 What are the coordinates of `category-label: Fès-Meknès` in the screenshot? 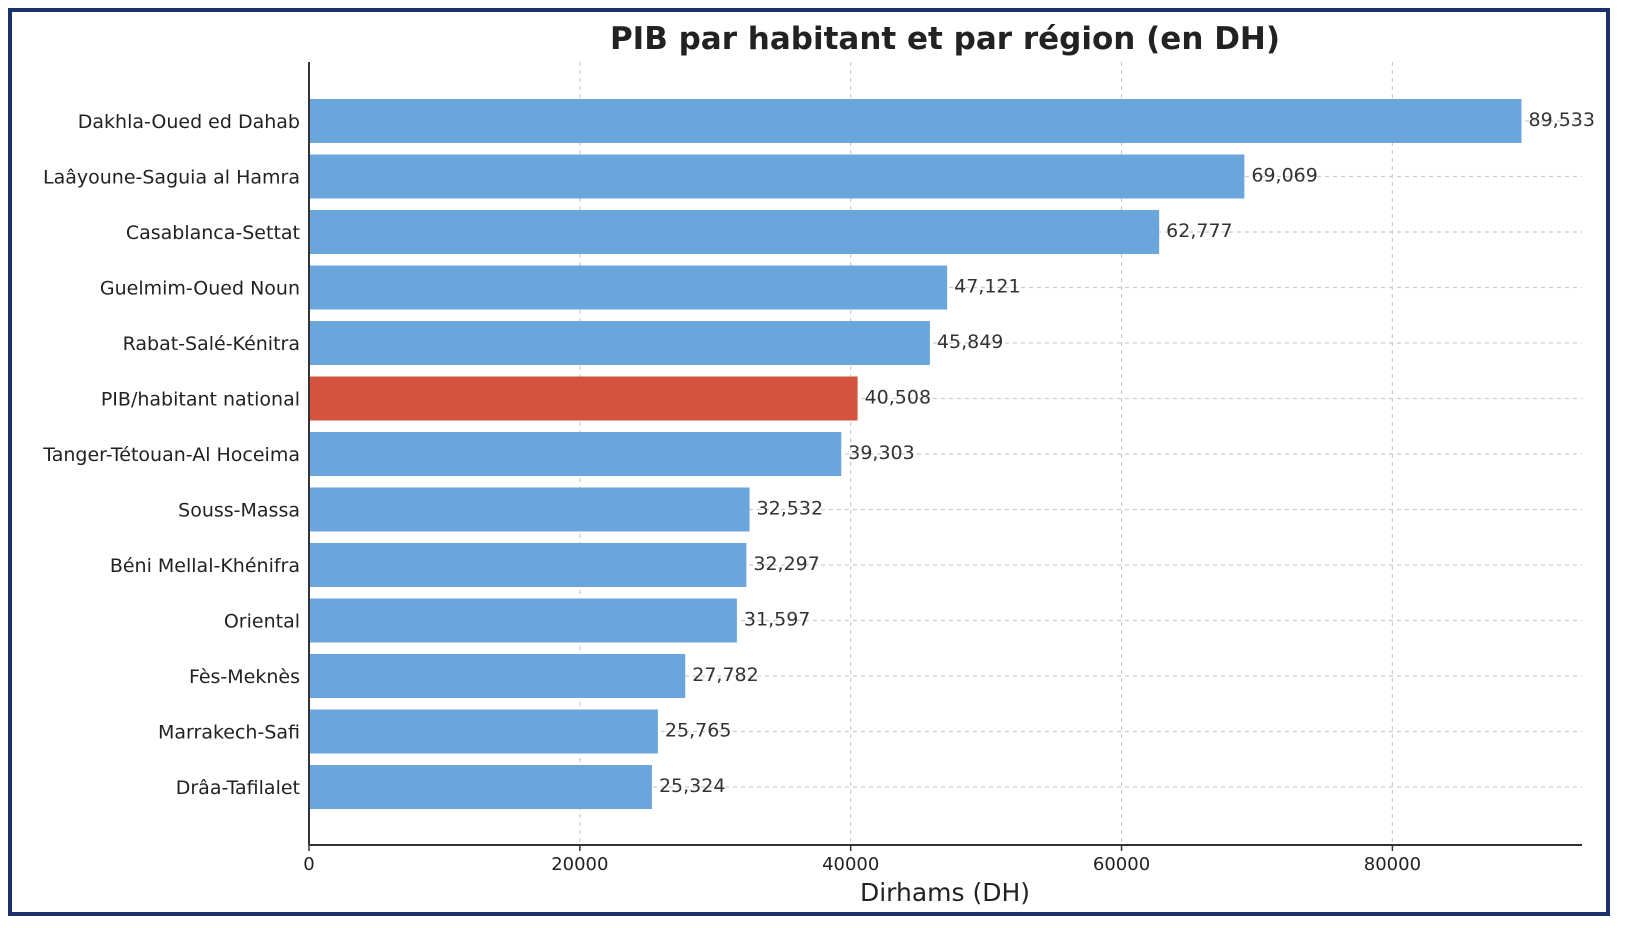 It's located at (244, 677).